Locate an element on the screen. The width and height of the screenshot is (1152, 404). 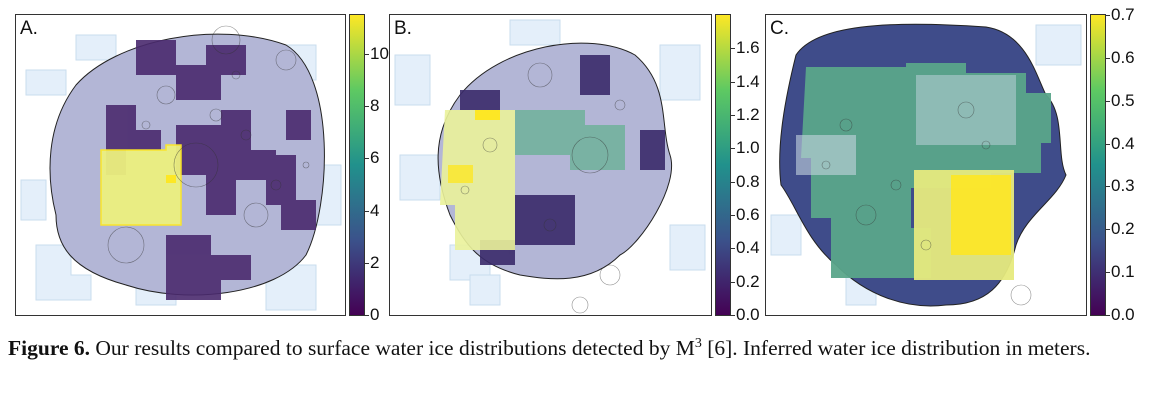
colorbar-tick-label: 0.3 is located at coordinates (1120, 186).